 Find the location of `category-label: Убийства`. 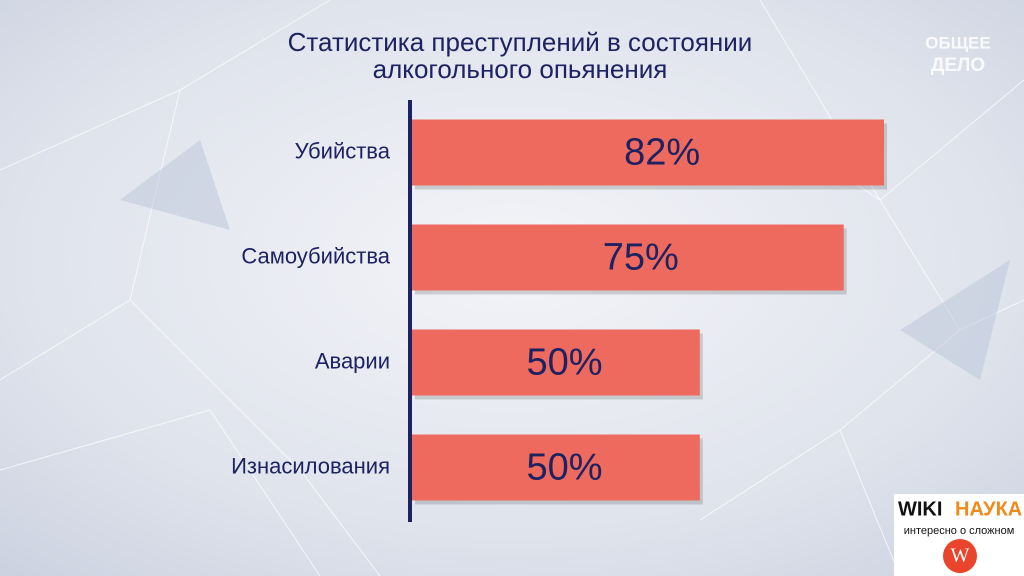

category-label: Убийства is located at coordinates (343, 150).